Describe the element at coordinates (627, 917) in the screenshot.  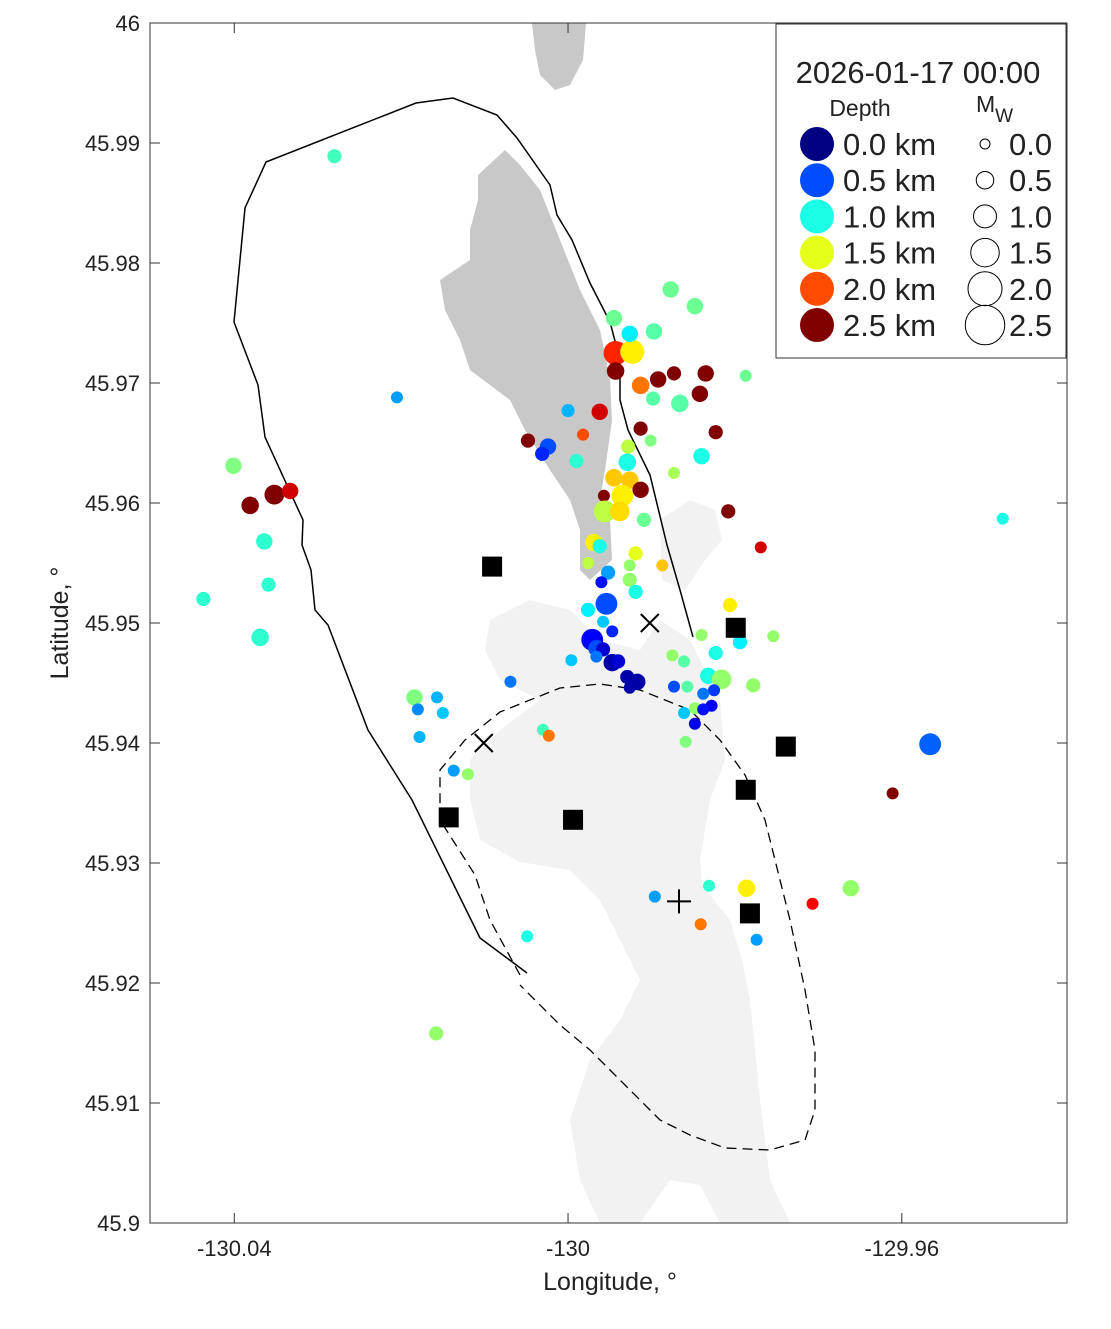
I see `dashed-contour-line` at that location.